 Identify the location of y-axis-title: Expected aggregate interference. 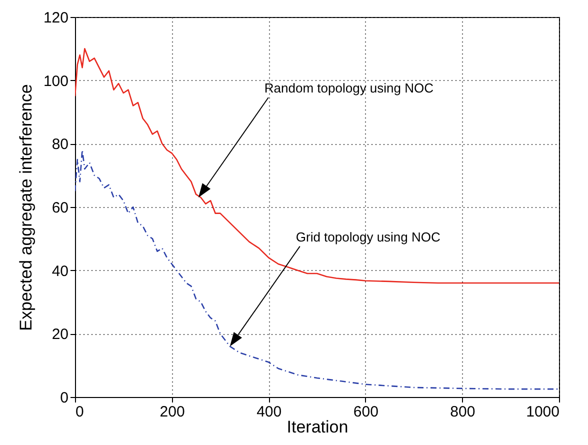
(26, 207).